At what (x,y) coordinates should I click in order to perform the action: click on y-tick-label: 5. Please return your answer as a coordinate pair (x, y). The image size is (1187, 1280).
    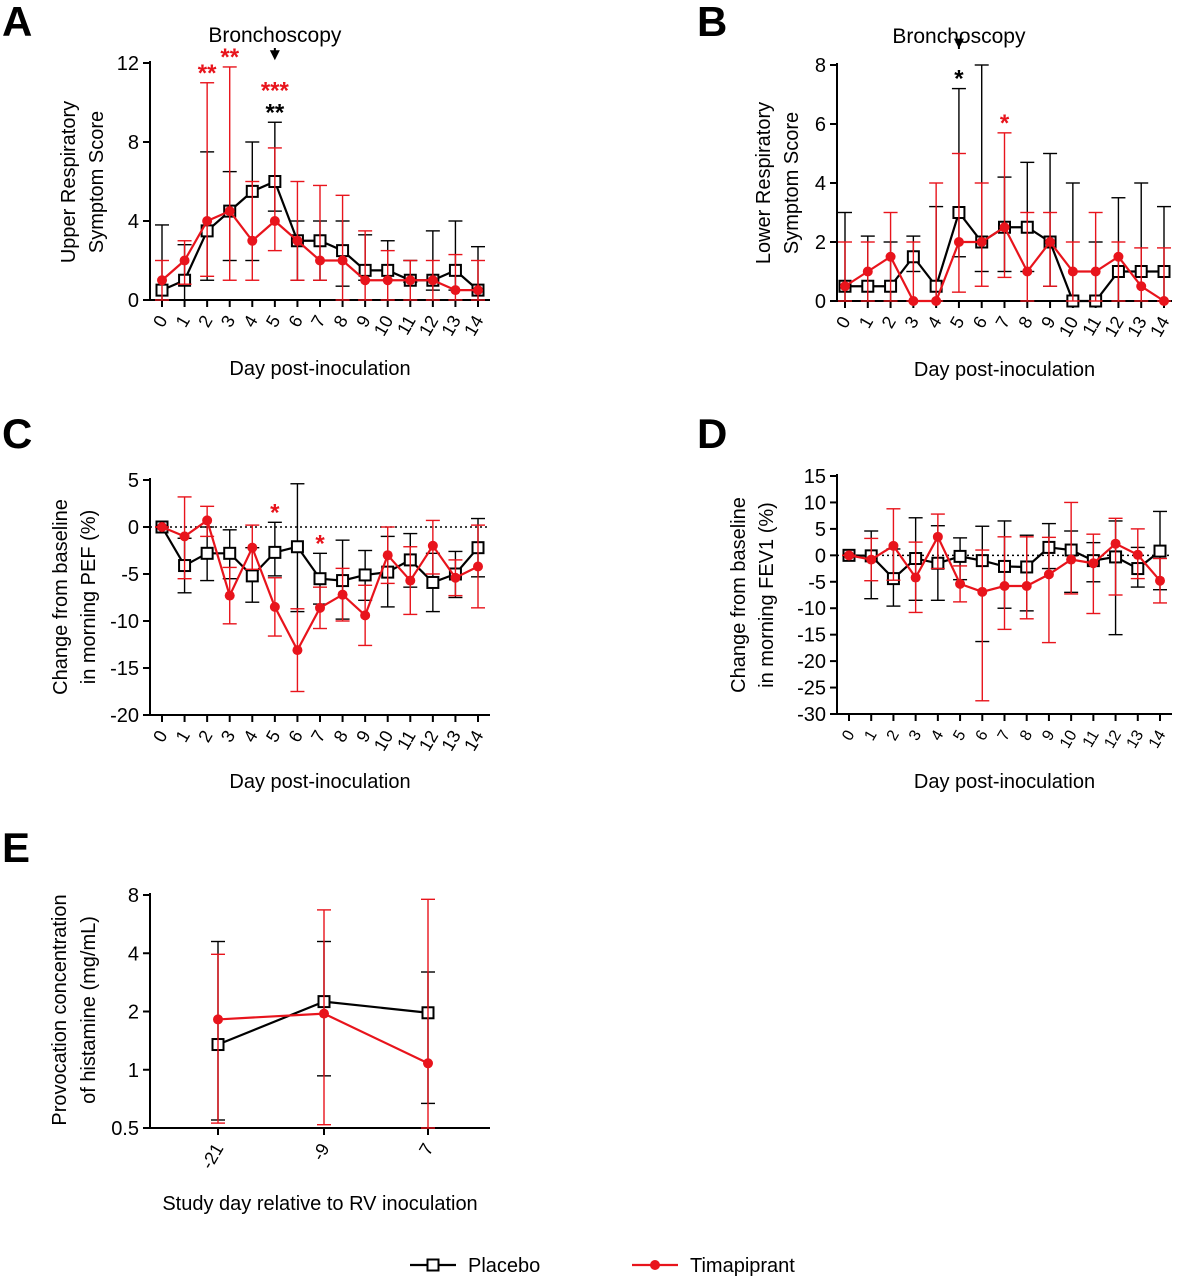
    Looking at the image, I should click on (820, 530).